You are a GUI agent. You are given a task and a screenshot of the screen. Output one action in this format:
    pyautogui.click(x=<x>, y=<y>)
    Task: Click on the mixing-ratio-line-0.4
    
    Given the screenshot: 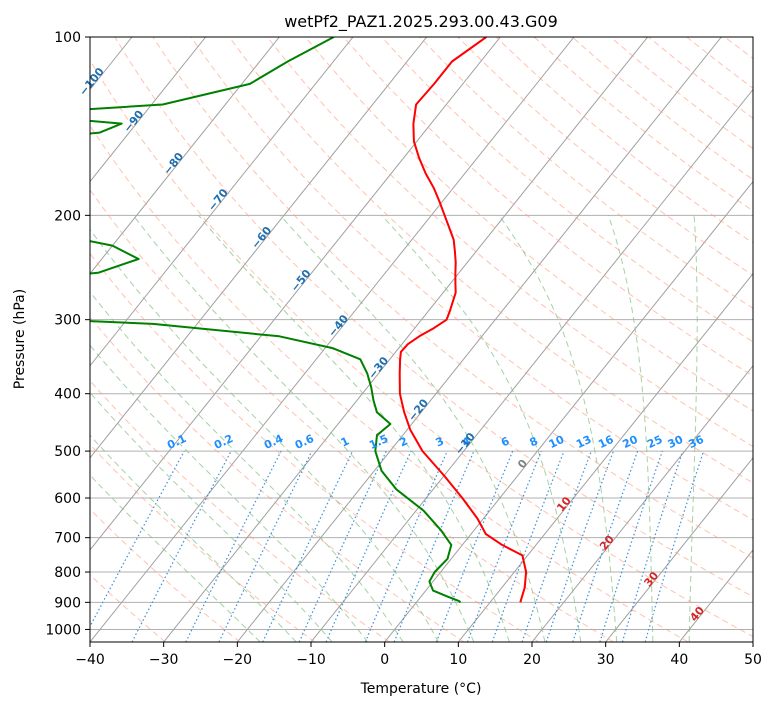 What is the action you would take?
    pyautogui.click(x=233, y=546)
    